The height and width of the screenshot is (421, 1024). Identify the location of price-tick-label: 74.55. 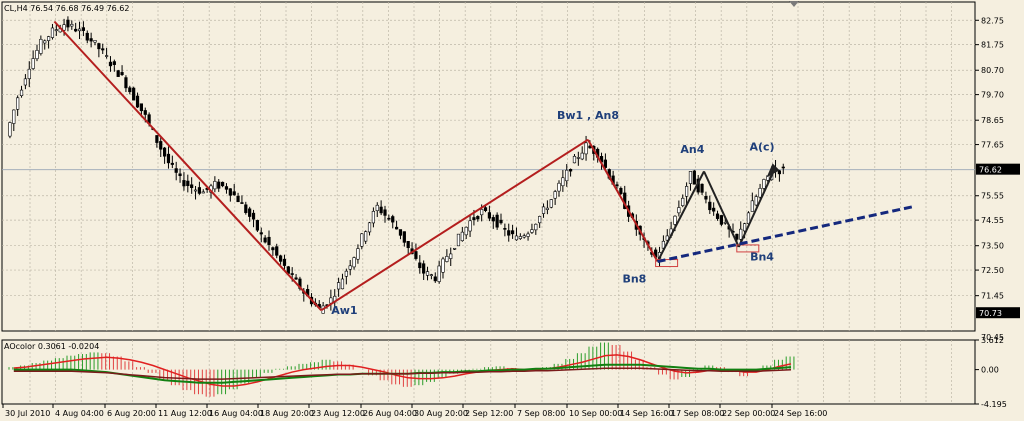
(992, 220).